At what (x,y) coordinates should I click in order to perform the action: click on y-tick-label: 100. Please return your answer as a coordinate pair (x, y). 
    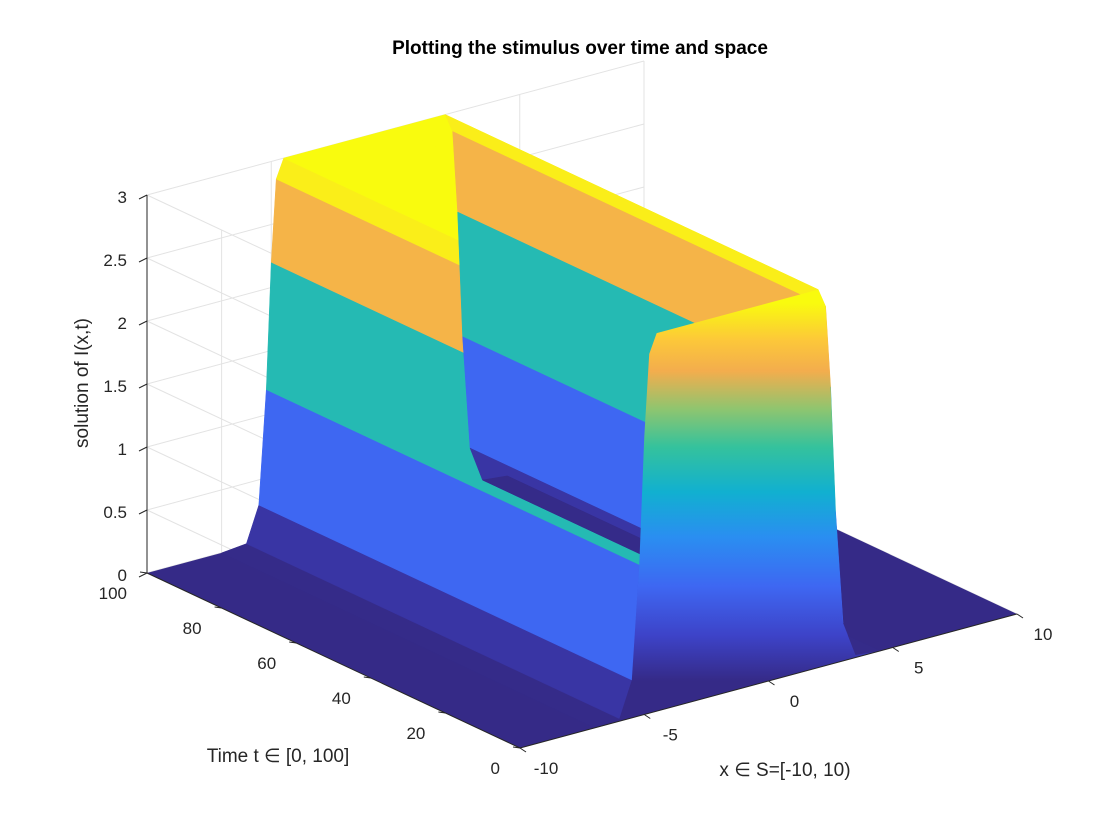
    Looking at the image, I should click on (113, 593).